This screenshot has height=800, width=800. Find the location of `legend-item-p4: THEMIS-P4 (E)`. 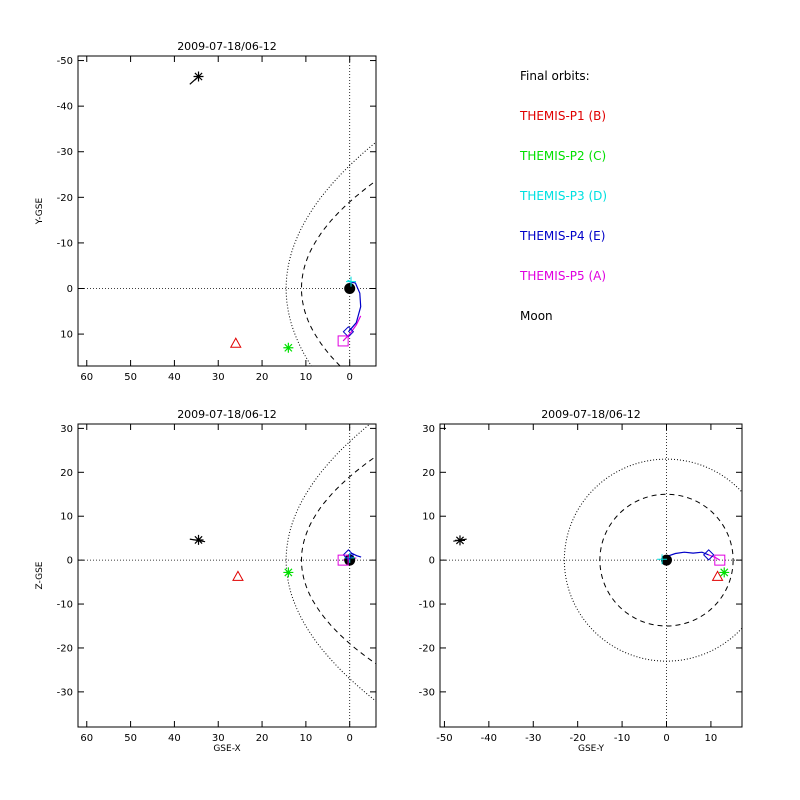

legend-item-p4: THEMIS-P4 (E) is located at coordinates (562, 236).